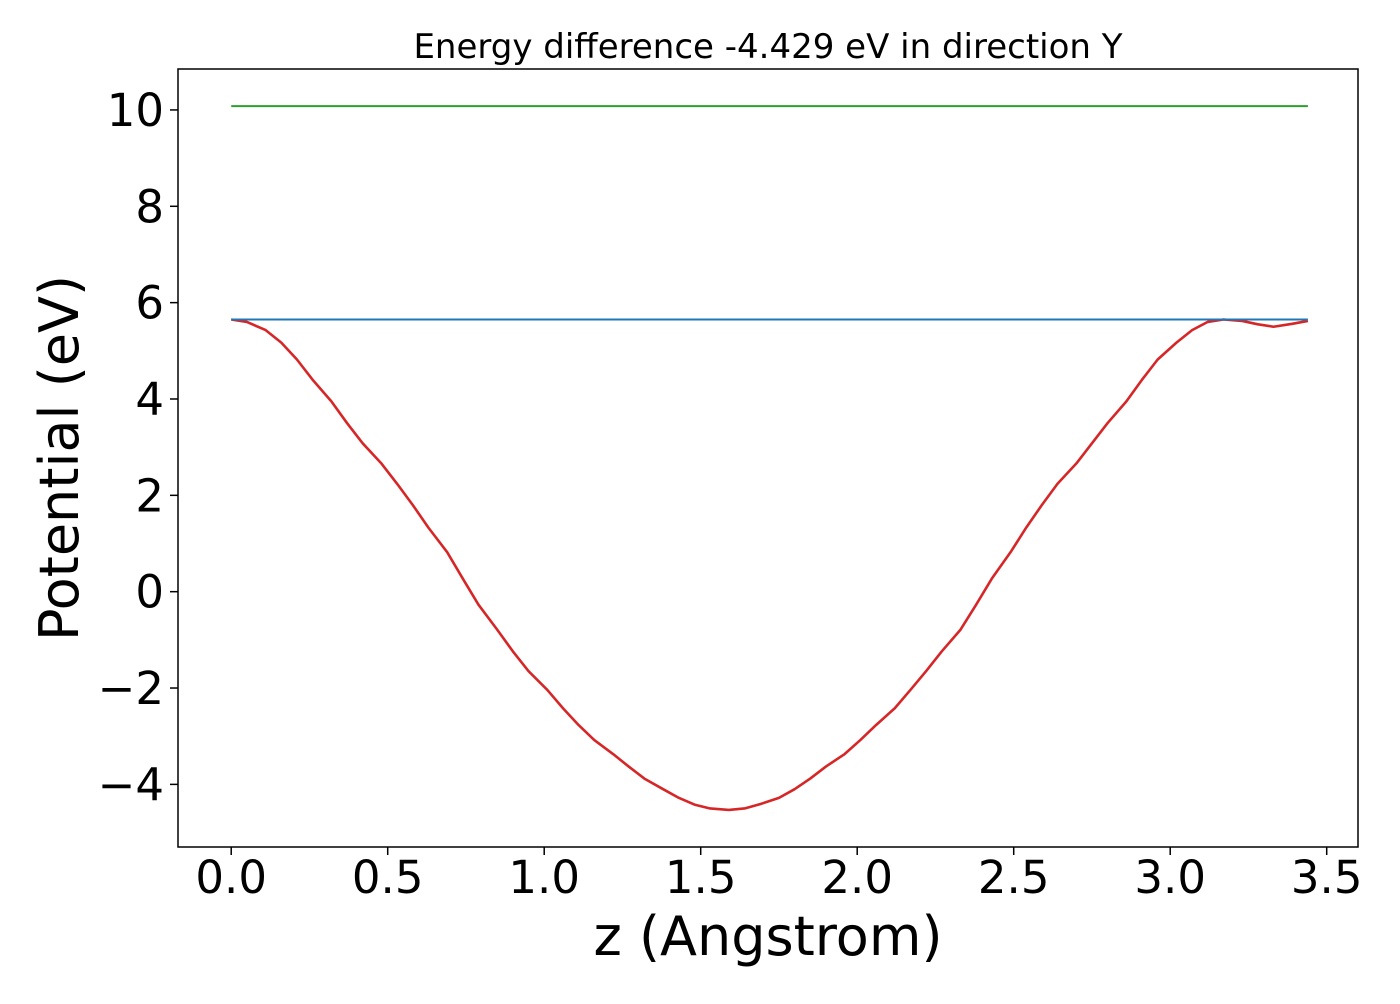  I want to click on x-tick-label: 1.5, so click(701, 877).